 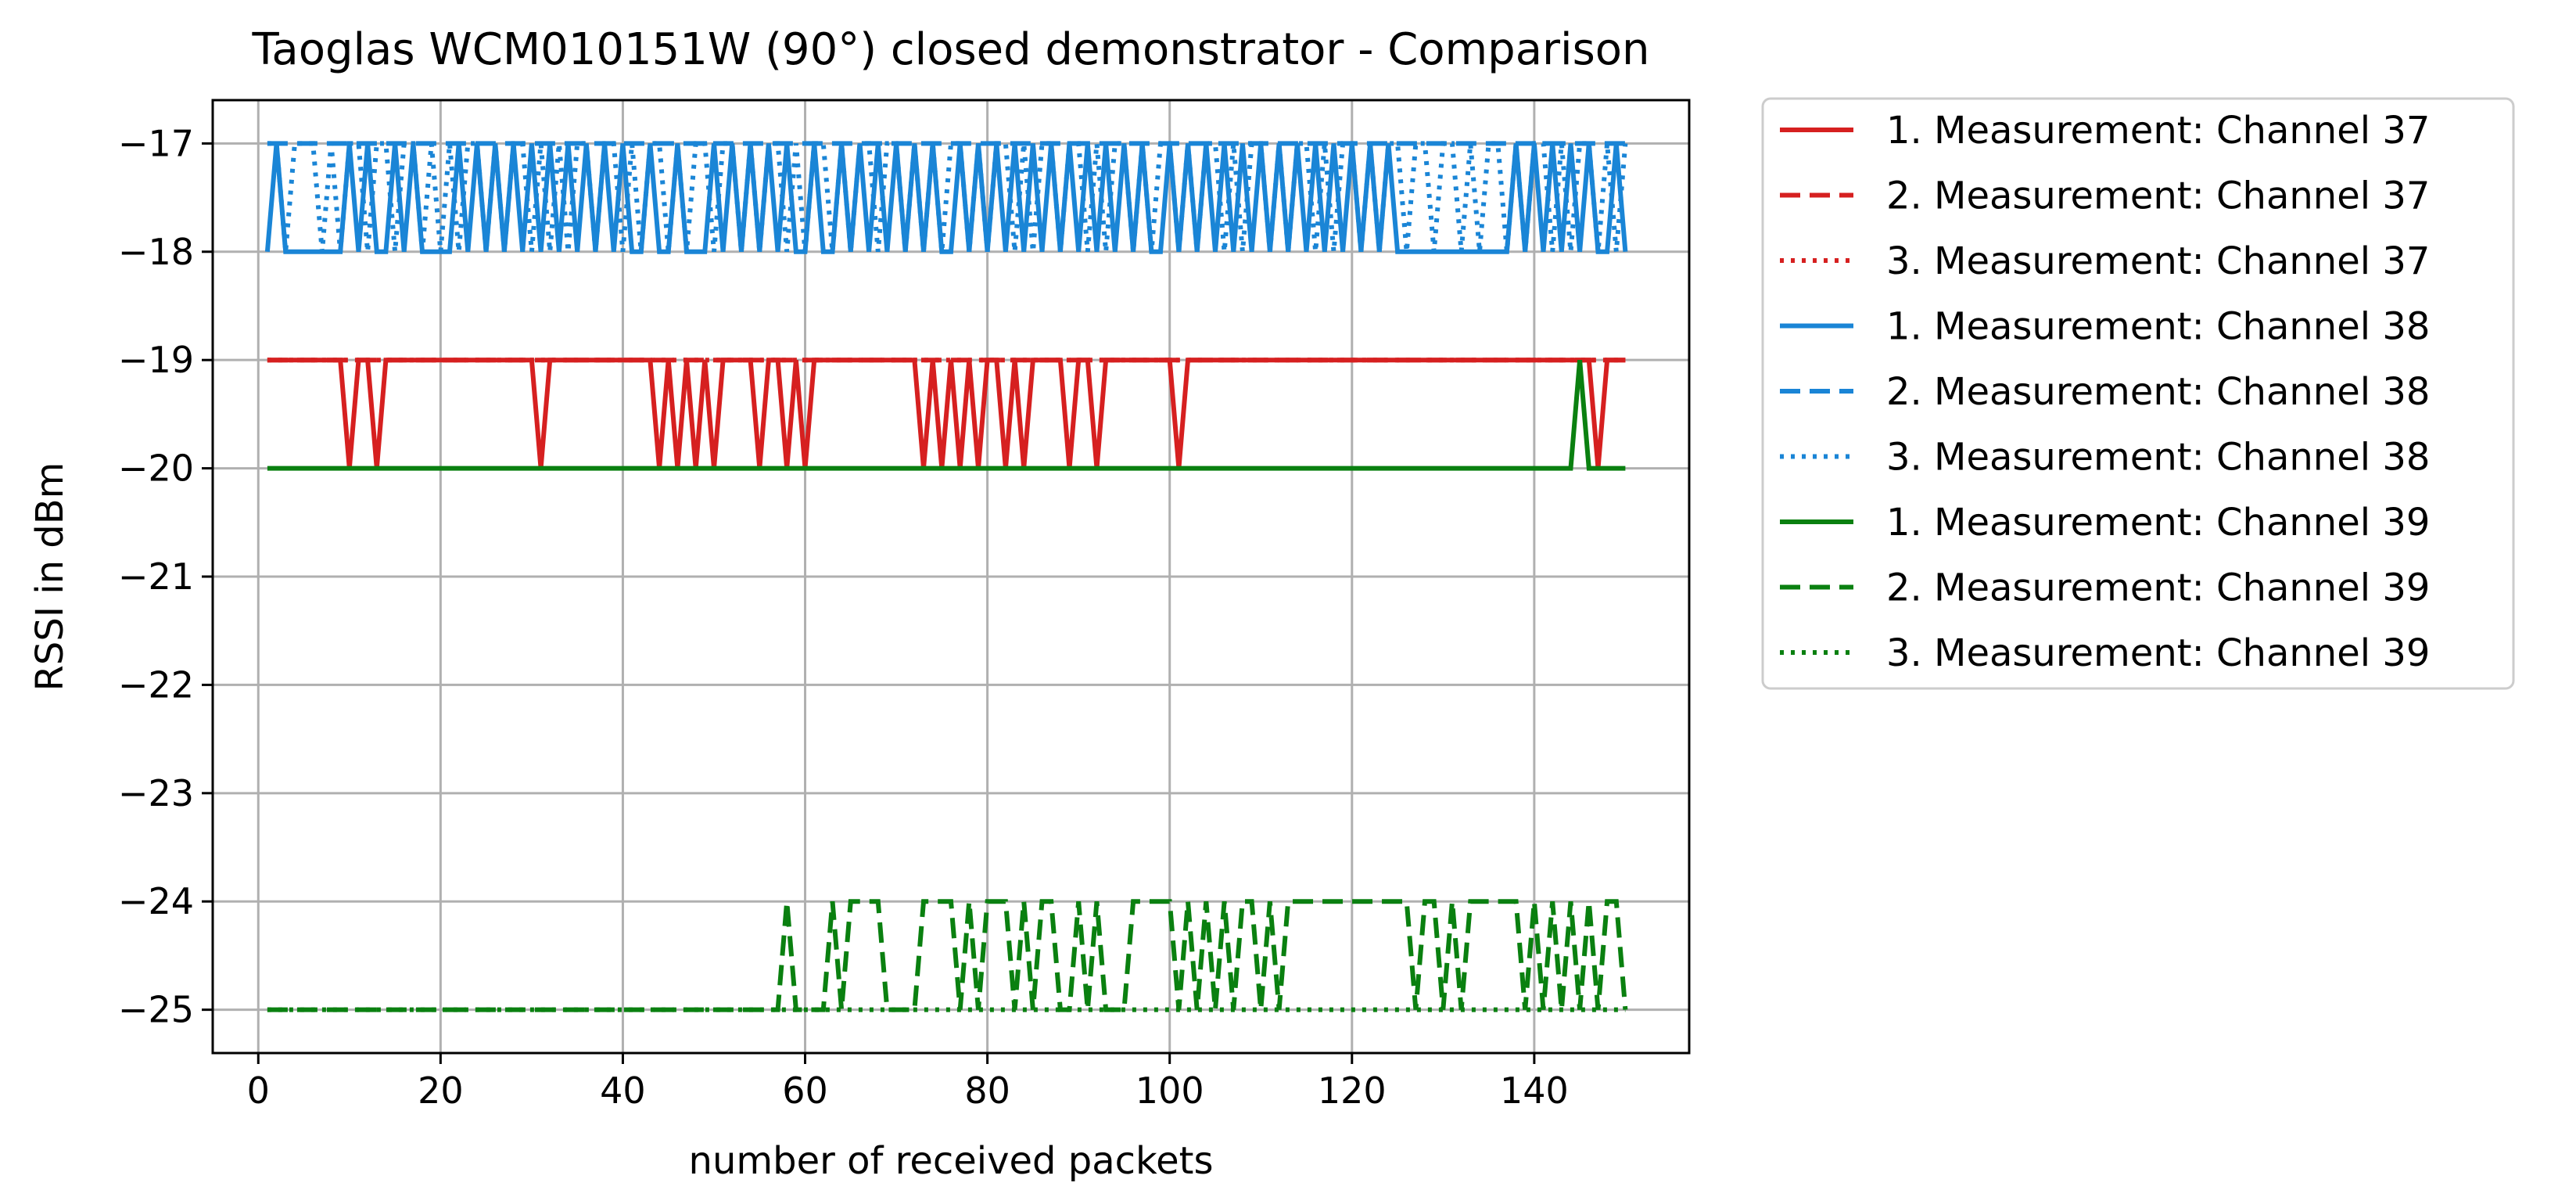 I want to click on y-axis-label: RSSI in dBm, so click(x=50, y=577).